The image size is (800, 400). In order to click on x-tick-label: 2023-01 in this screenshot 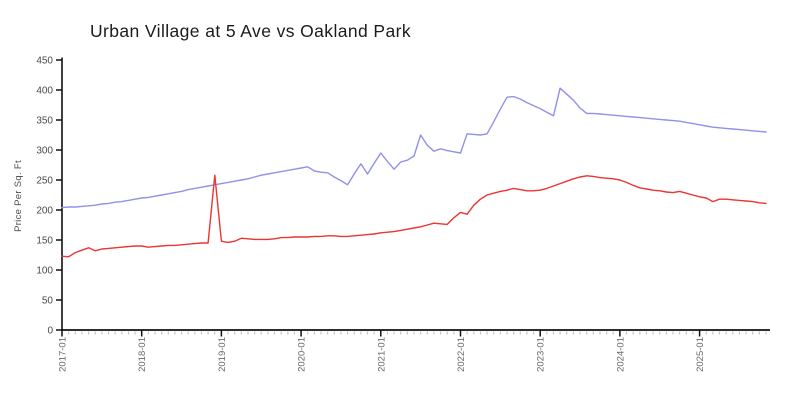, I will do `click(541, 354)`.